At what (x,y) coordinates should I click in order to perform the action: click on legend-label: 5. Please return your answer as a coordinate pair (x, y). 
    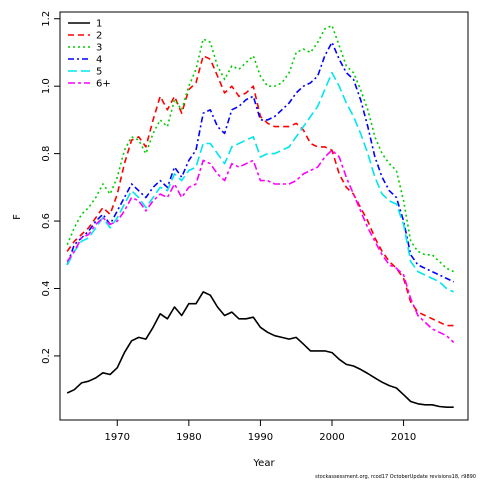
    Looking at the image, I should click on (99, 72).